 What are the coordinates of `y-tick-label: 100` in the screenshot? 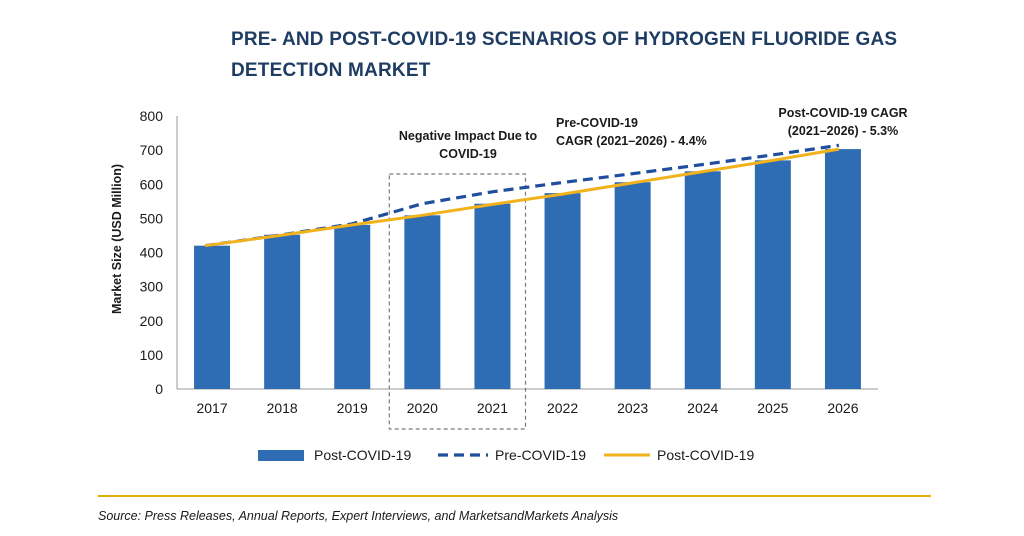 It's located at (152, 355).